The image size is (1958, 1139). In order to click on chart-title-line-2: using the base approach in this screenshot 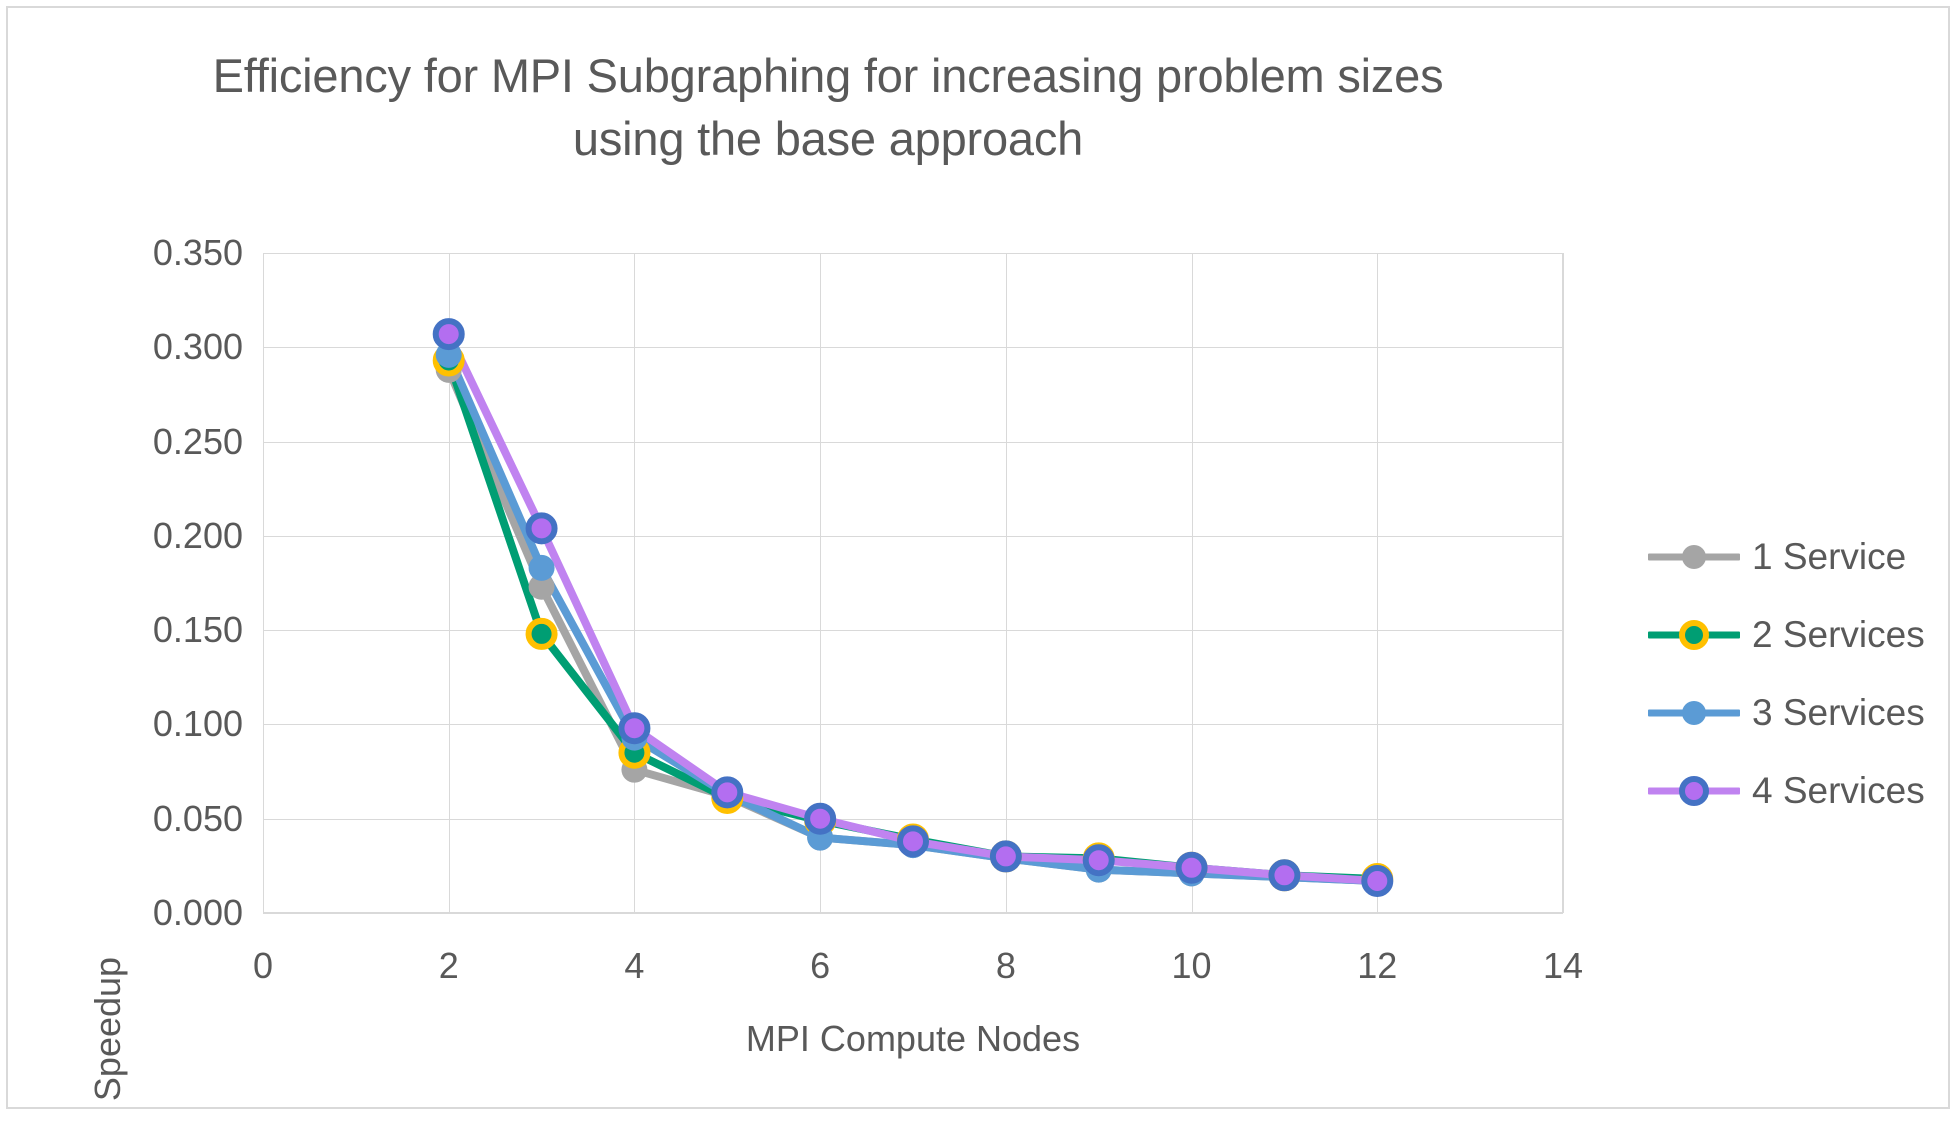, I will do `click(828, 138)`.